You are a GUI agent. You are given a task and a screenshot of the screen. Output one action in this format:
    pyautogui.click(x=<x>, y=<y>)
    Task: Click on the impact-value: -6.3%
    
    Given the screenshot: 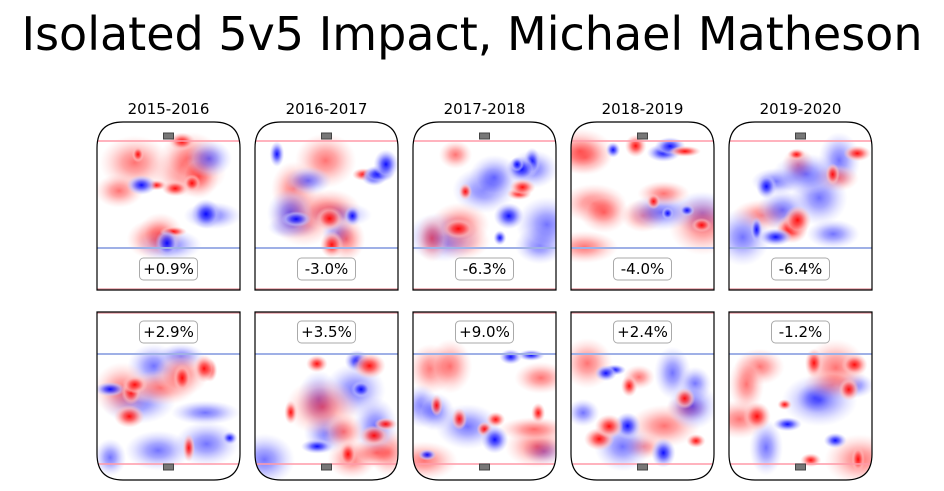 What is the action you would take?
    pyautogui.click(x=485, y=269)
    